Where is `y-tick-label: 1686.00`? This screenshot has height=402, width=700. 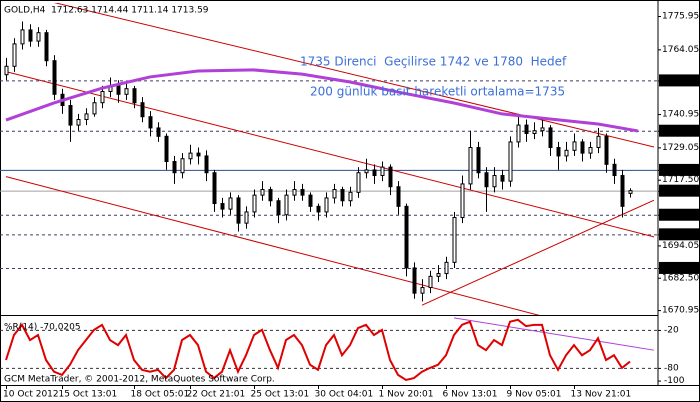
y-tick-label: 1686.00 is located at coordinates (680, 268).